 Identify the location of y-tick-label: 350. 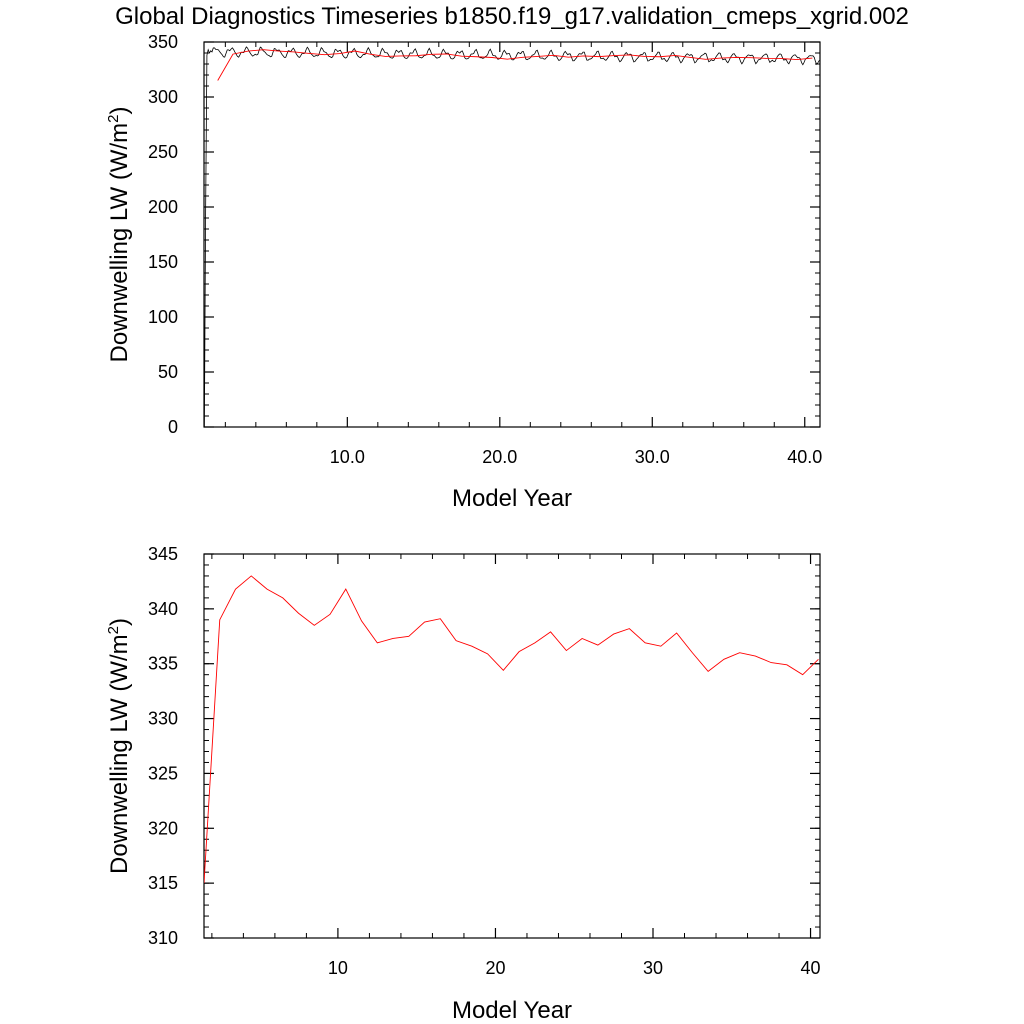
(163, 42).